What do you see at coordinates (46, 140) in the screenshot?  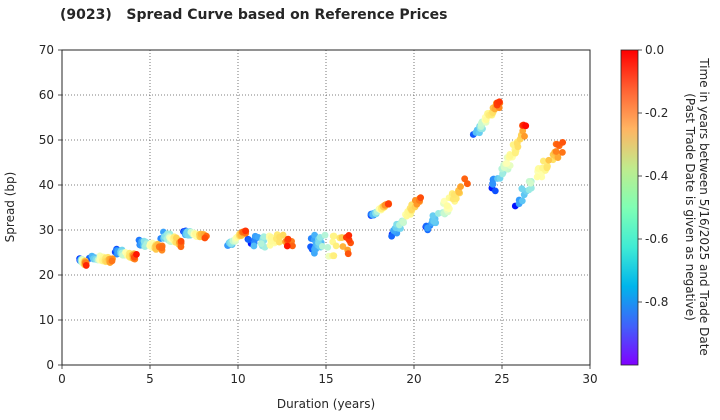 I see `y-tick-label: 50` at bounding box center [46, 140].